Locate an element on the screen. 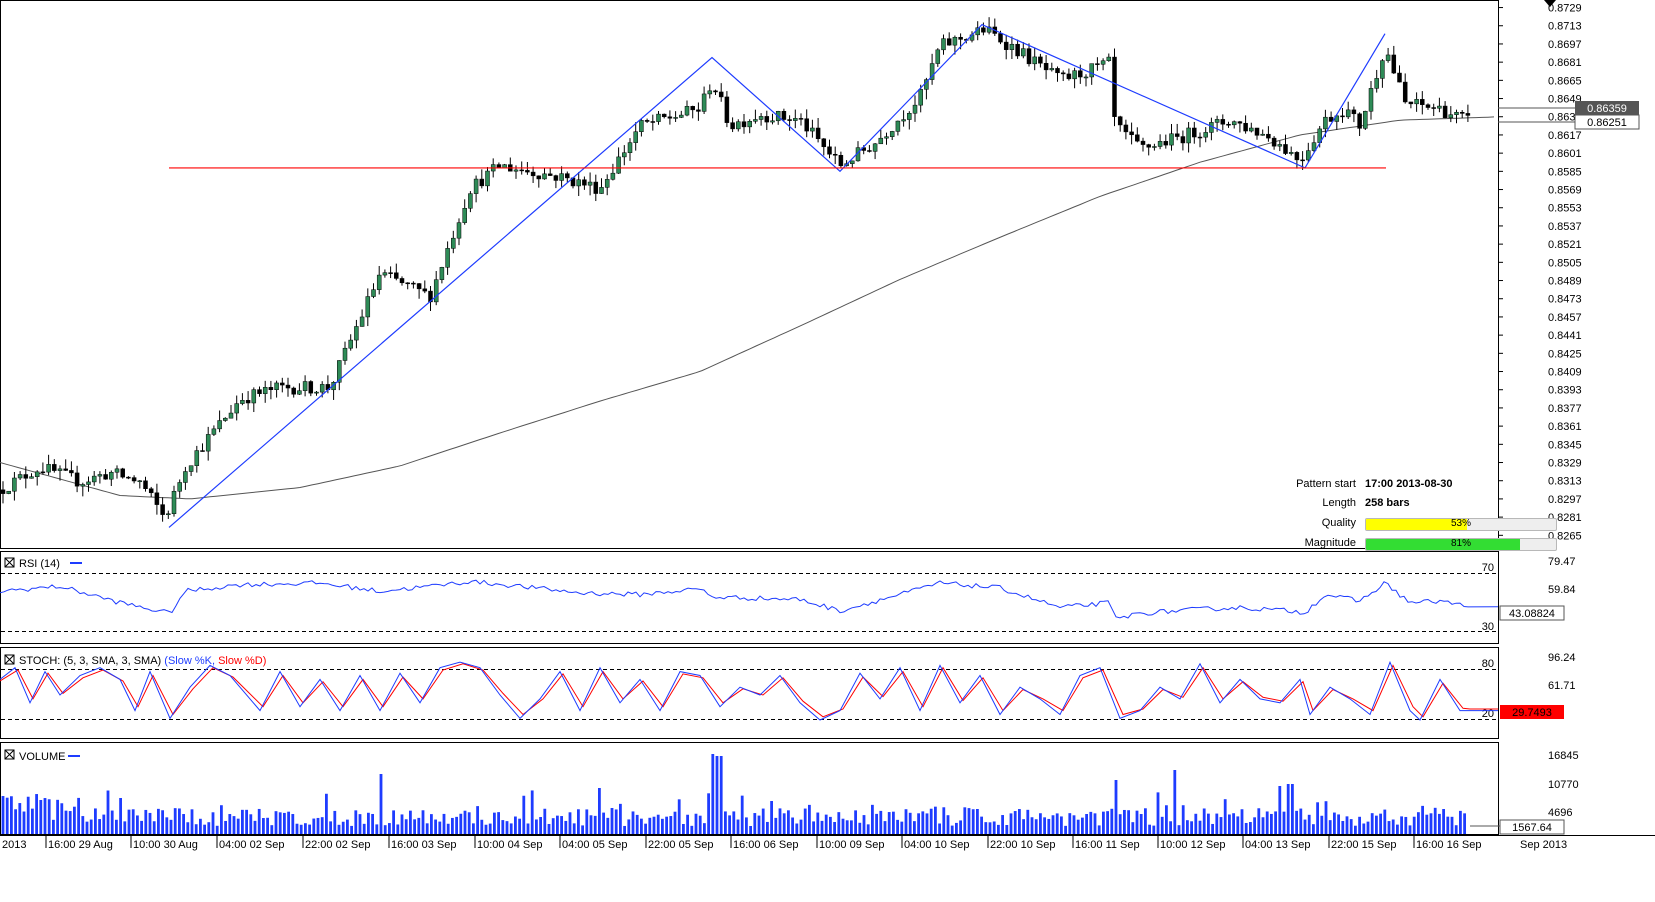 The image size is (1655, 902). price-tick-label: 0.8313 is located at coordinates (1565, 482).